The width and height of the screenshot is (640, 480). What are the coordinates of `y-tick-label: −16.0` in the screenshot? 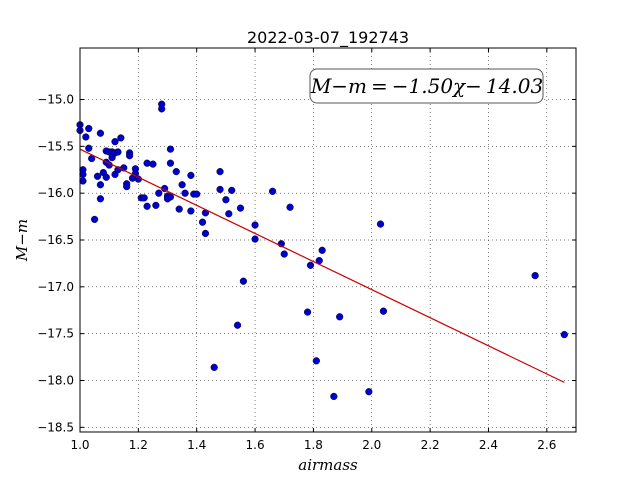 It's located at (55, 193).